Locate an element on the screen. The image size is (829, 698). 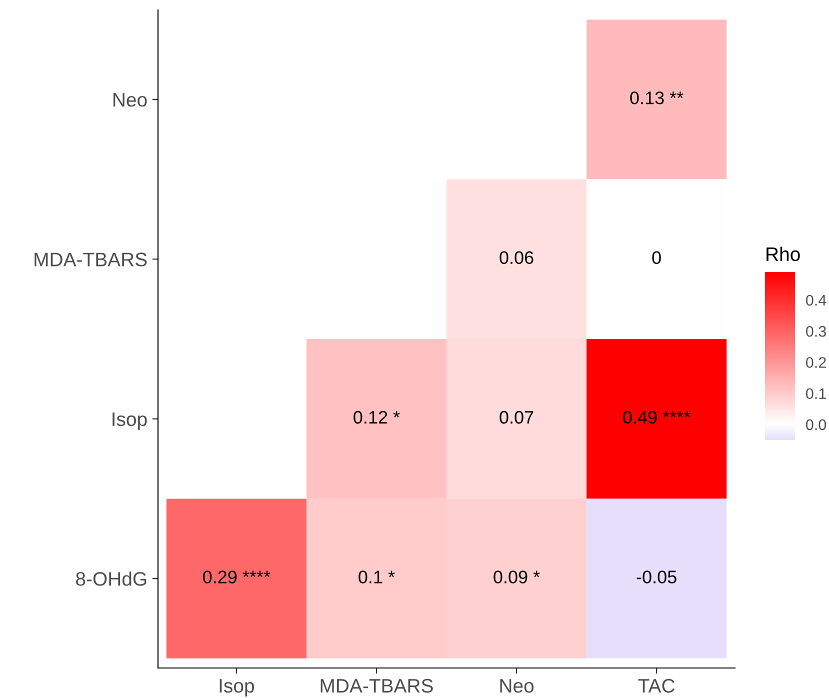
data-label: 0.09 * is located at coordinates (517, 577).